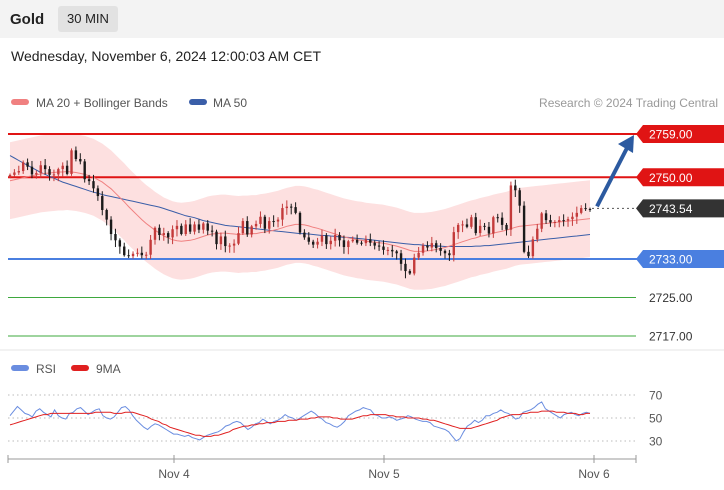  I want to click on timeframe-button: 30 MIN, so click(88, 19).